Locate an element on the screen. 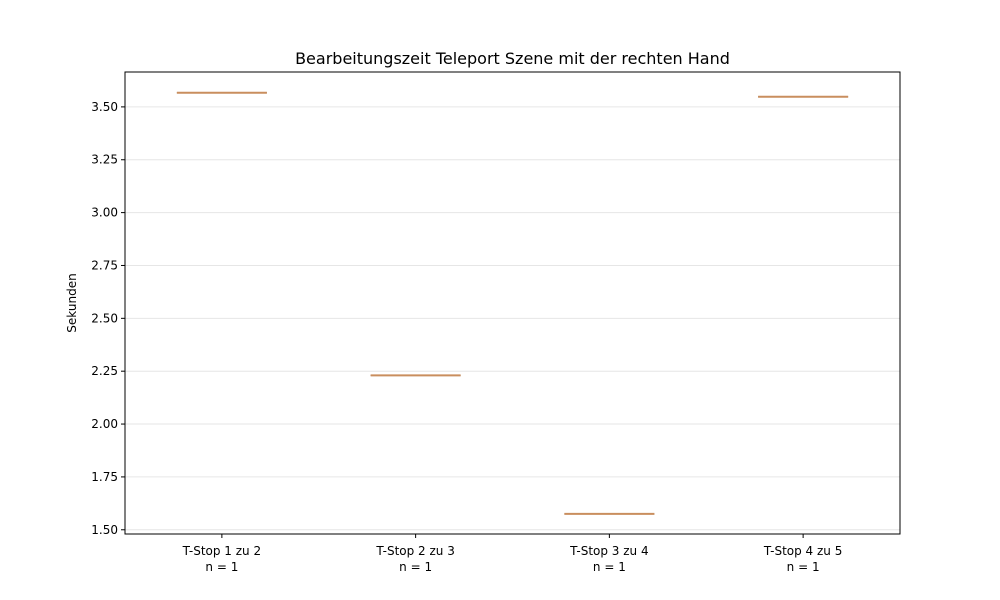 The height and width of the screenshot is (600, 1000). y-tick-label: 1.75 is located at coordinates (104, 477).